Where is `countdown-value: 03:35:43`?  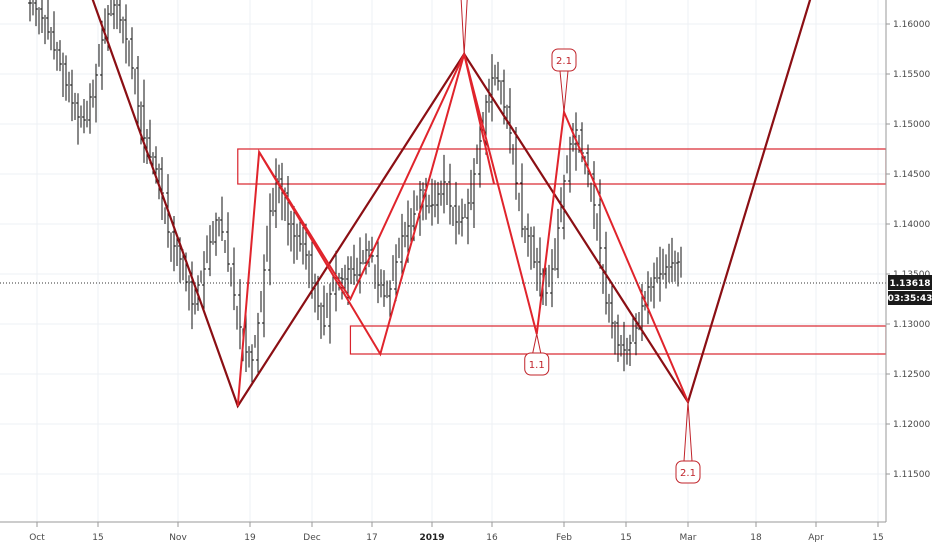 countdown-value: 03:35:43 is located at coordinates (910, 299).